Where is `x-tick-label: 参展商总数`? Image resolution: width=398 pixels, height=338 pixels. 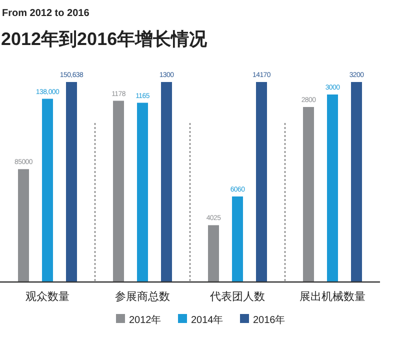 x-tick-label: 参展商总数 is located at coordinates (142, 296).